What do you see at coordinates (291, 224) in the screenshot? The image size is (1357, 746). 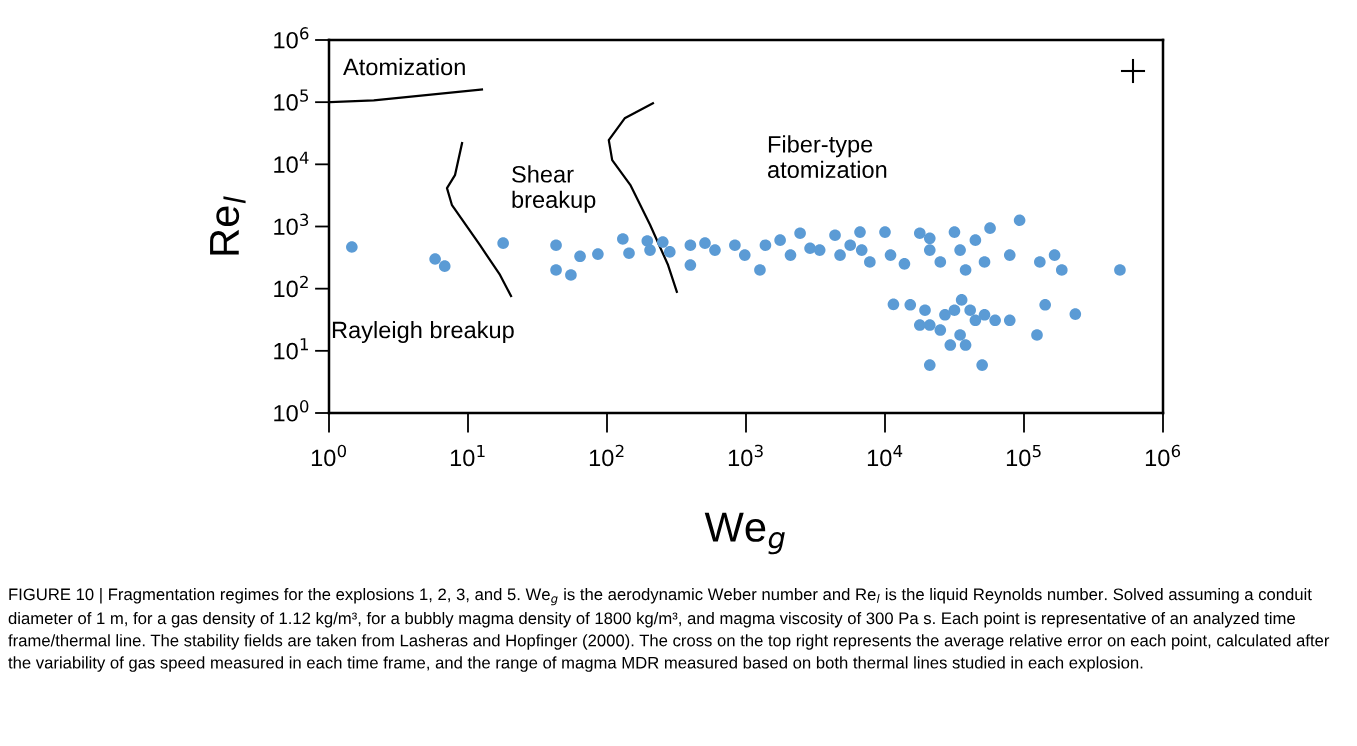 I see `y-tick-label: 10$^{3}$` at bounding box center [291, 224].